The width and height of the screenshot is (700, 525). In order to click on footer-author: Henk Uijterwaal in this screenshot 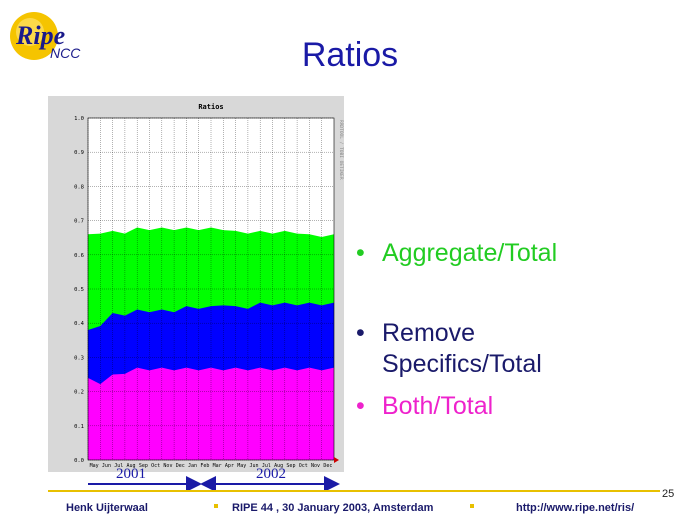, I will do `click(107, 508)`.